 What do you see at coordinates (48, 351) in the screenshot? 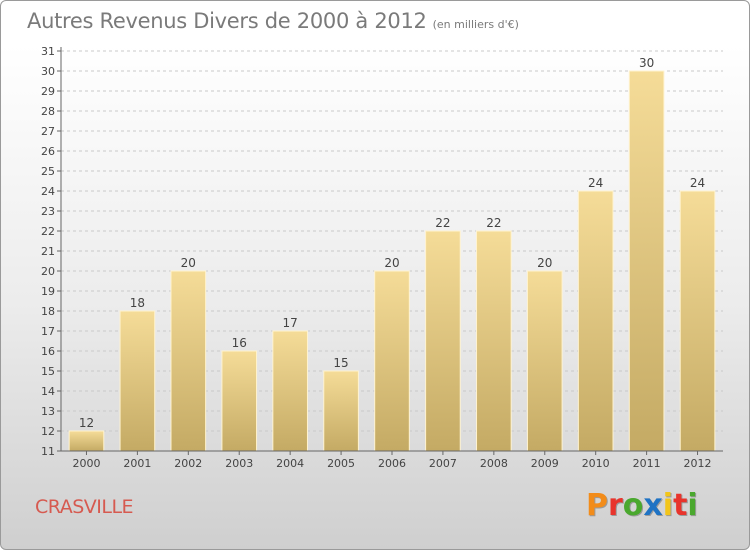
I see `y-tick-label: 16` at bounding box center [48, 351].